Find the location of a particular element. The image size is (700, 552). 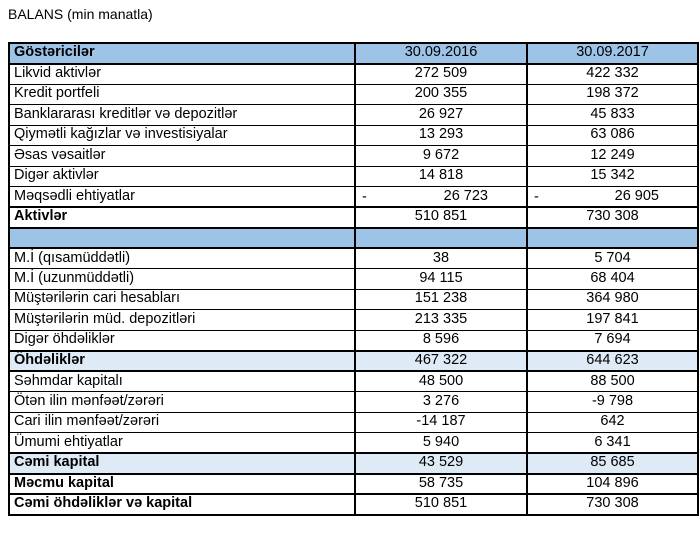

value-2016: 5 940 is located at coordinates (441, 443).